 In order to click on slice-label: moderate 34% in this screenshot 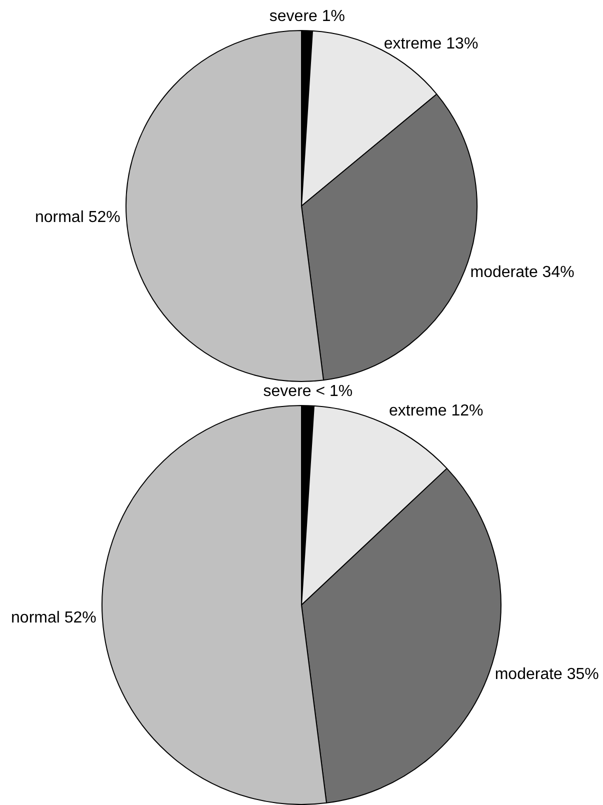, I will do `click(522, 273)`.